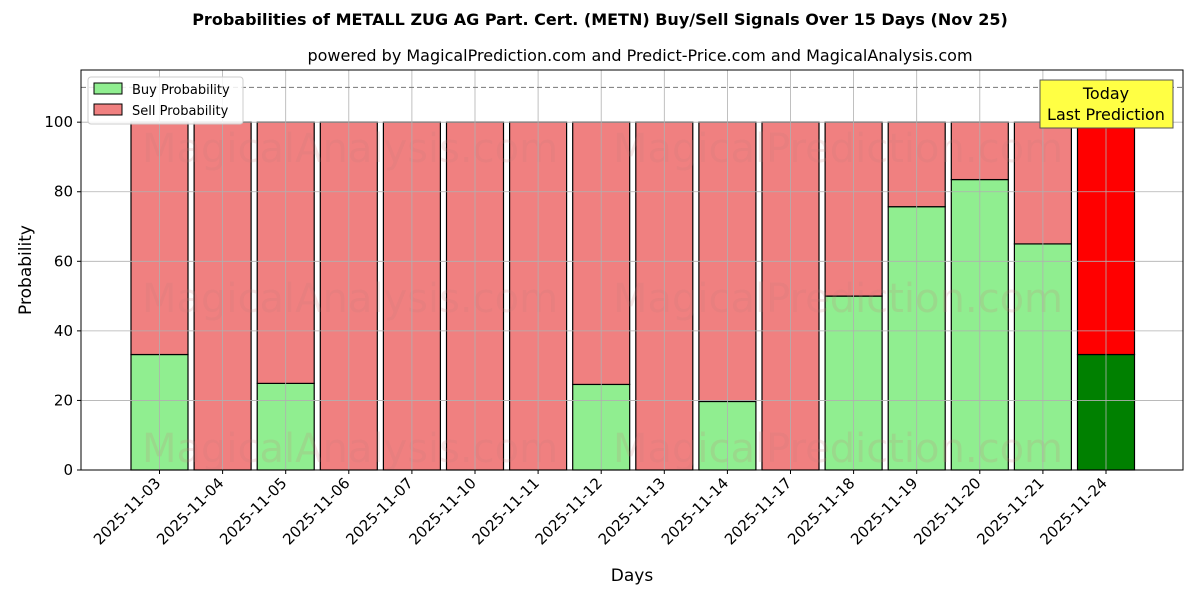 The image size is (1200, 600). What do you see at coordinates (190, 511) in the screenshot?
I see `x-tick-label: 2025-11-04` at bounding box center [190, 511].